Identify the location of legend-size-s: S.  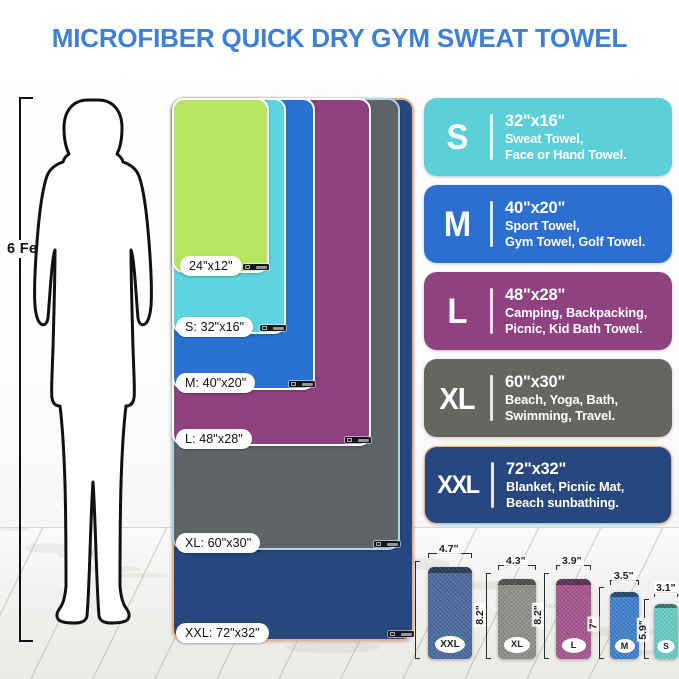
(457, 137).